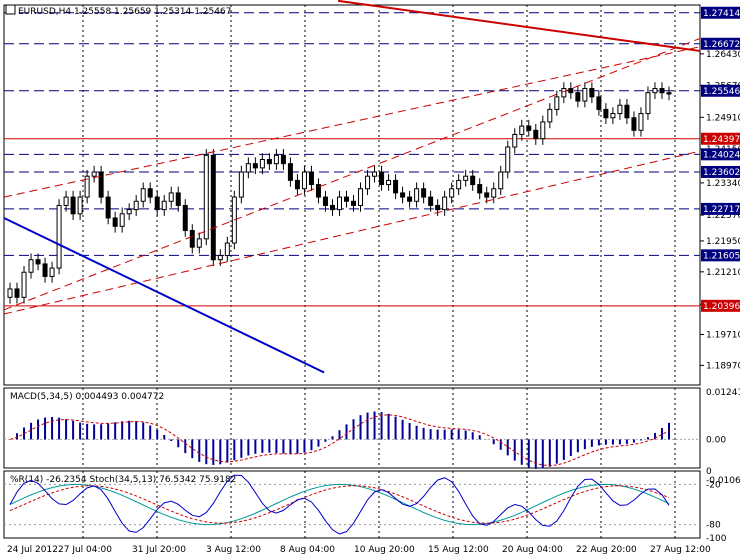 This screenshot has width=740, height=559. Describe the element at coordinates (723, 184) in the screenshot. I see `y-tick-label: 1.23340` at that location.